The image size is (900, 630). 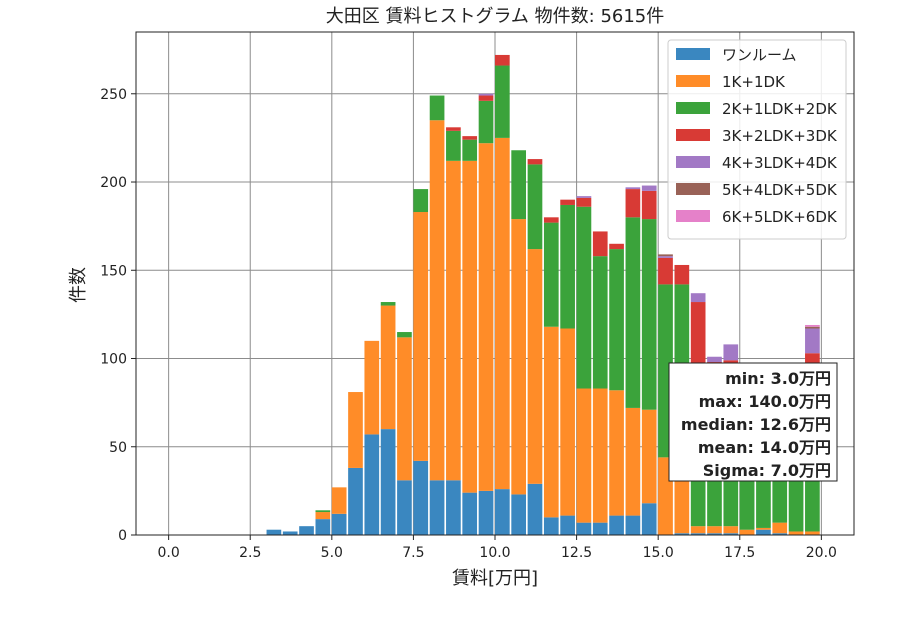 I want to click on x-tick-label: 2.5, so click(x=250, y=553).